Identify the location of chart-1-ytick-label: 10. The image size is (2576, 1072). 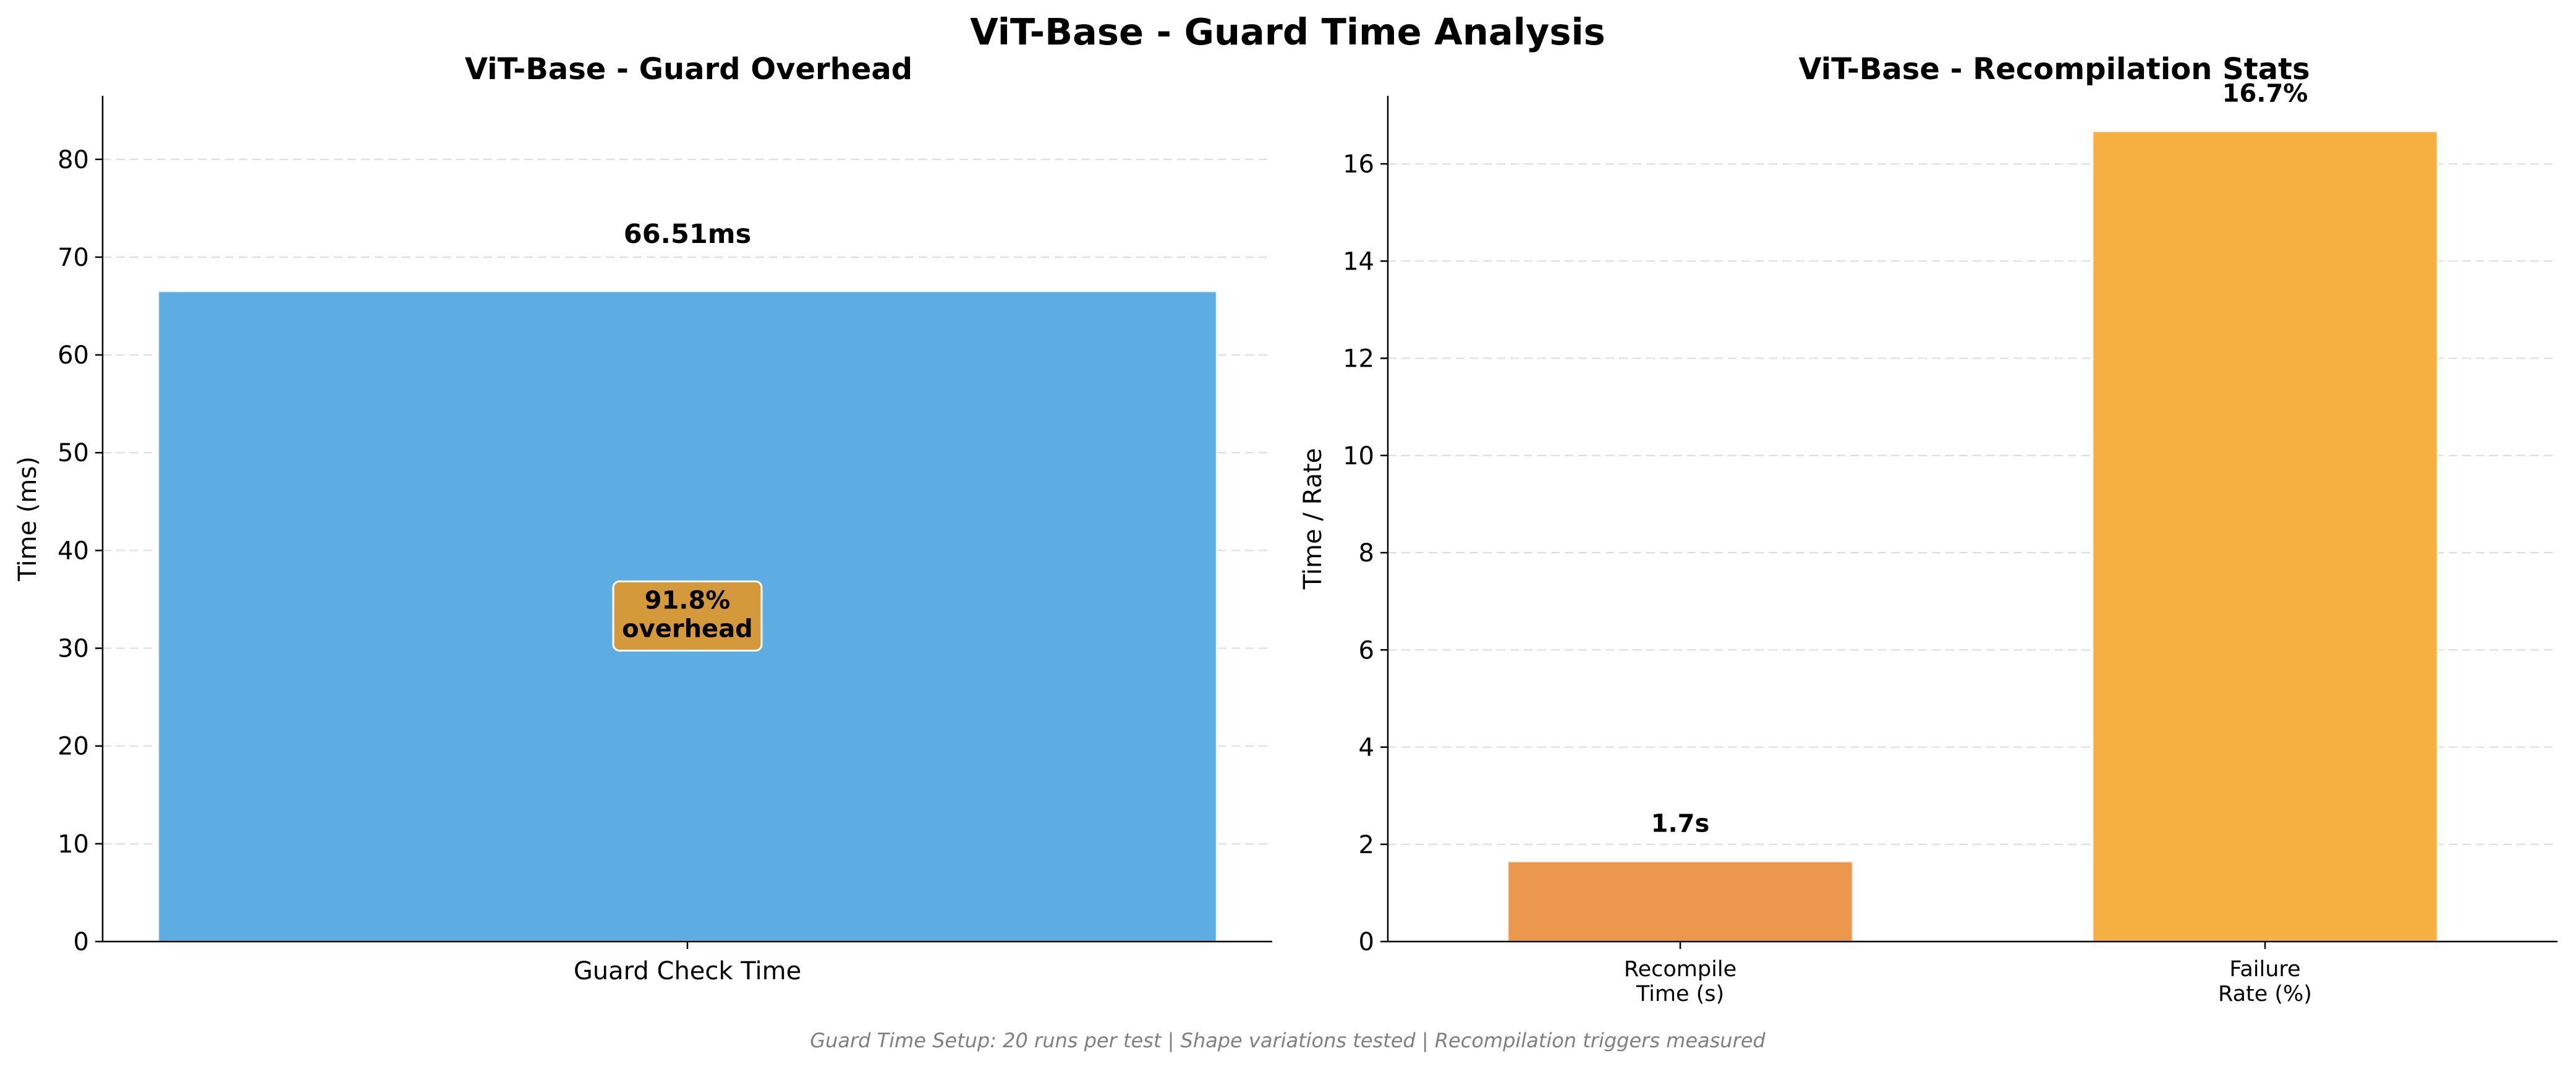
(1358, 456).